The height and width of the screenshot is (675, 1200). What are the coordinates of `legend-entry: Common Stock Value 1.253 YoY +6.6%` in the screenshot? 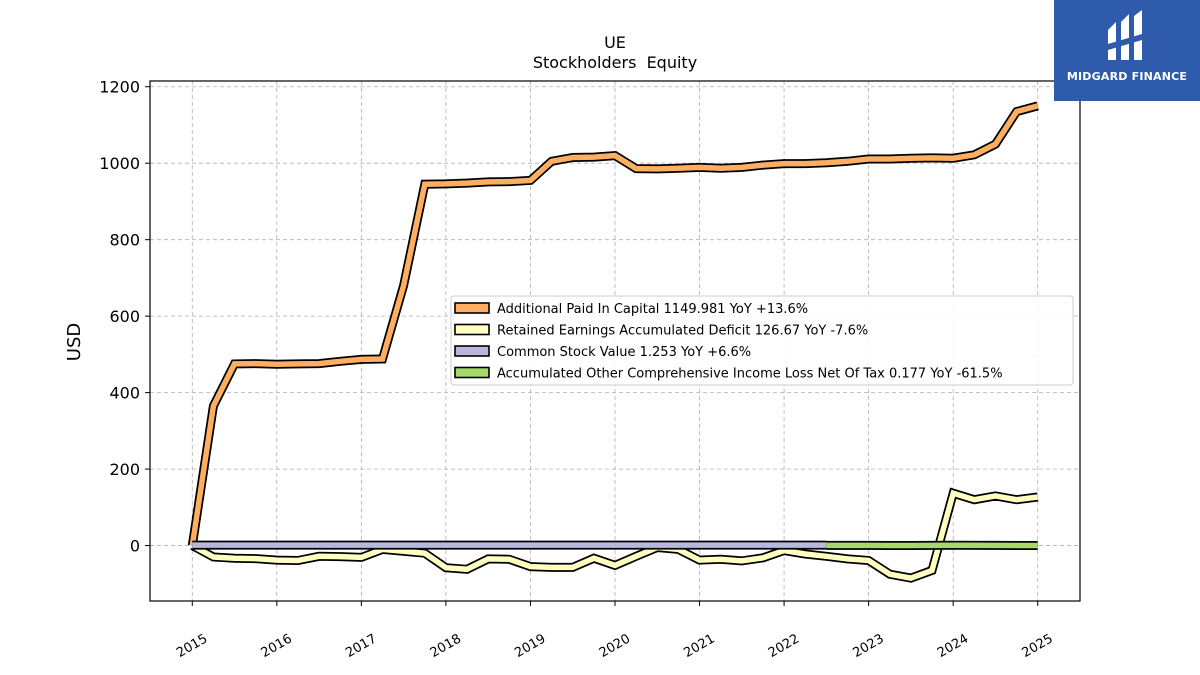 It's located at (624, 352).